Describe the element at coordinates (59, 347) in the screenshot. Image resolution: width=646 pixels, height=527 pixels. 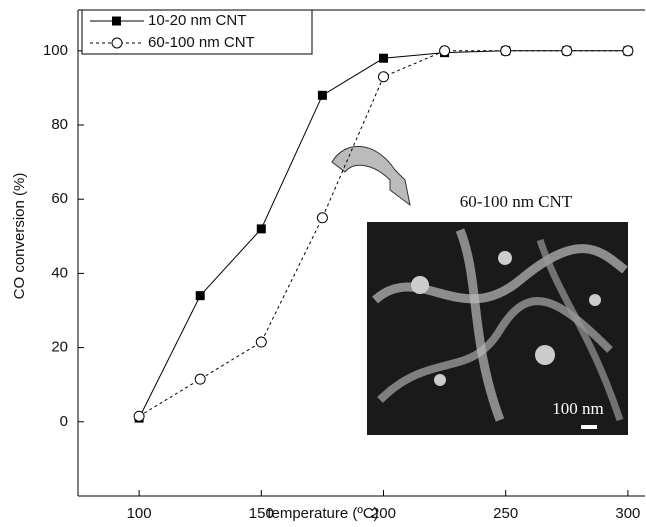
I see `y-tick-label: 20` at that location.